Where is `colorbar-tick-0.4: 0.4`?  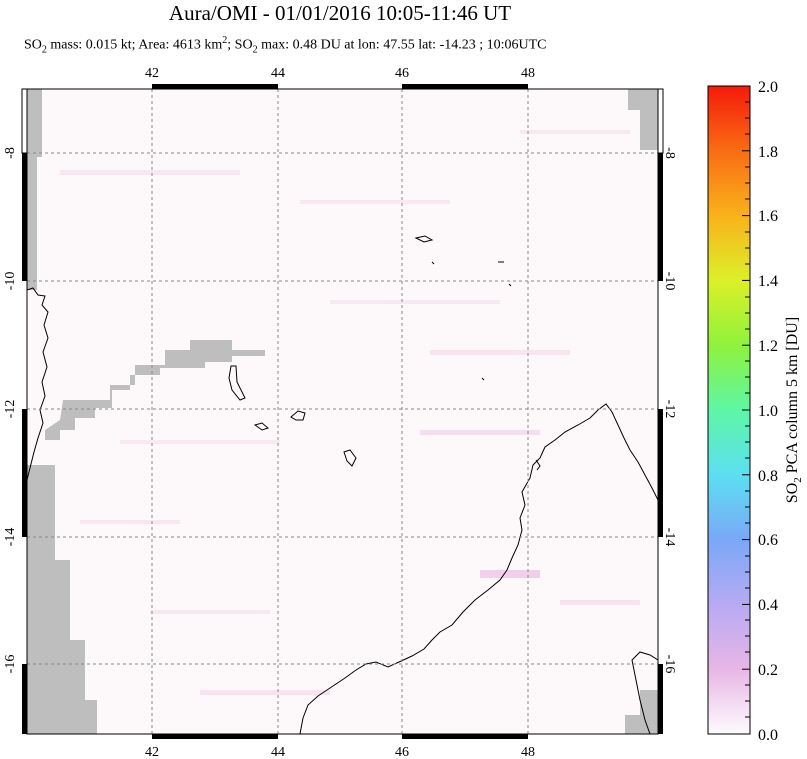 colorbar-tick-0.4: 0.4 is located at coordinates (768, 605).